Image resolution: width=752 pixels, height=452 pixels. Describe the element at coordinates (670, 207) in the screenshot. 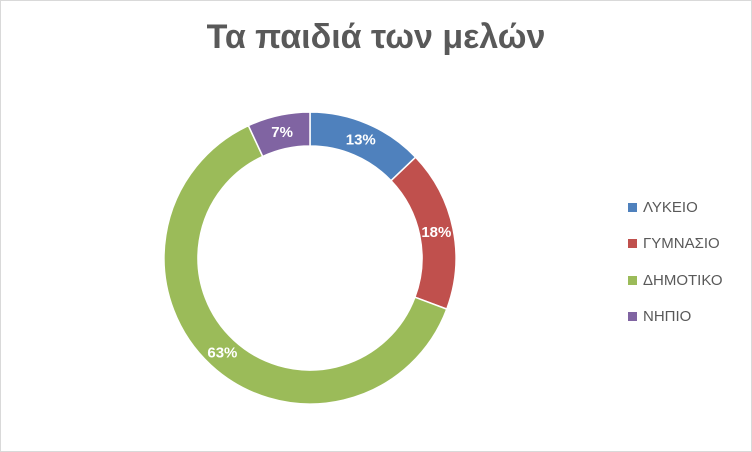

I see `legend-label: ΛΥΚΕΙΟ` at that location.